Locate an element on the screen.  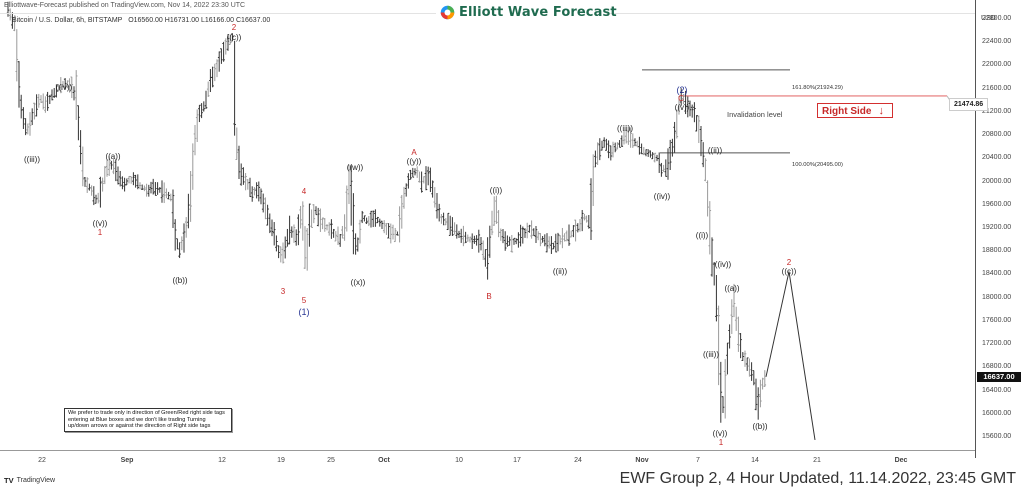
wave-label: C is located at coordinates (681, 98).